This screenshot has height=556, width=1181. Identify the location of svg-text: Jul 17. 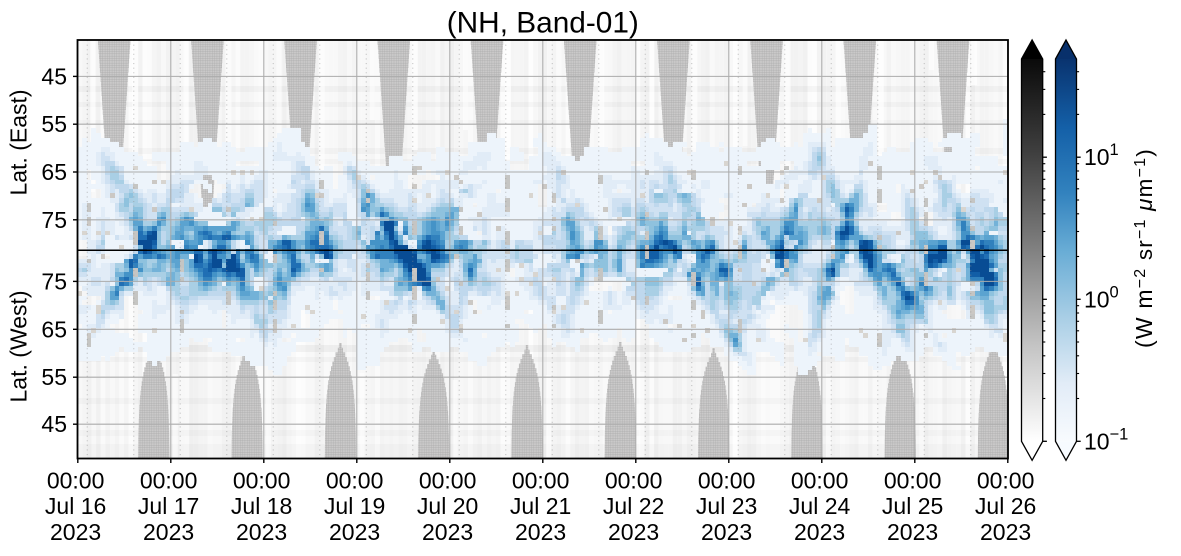
(168, 506).